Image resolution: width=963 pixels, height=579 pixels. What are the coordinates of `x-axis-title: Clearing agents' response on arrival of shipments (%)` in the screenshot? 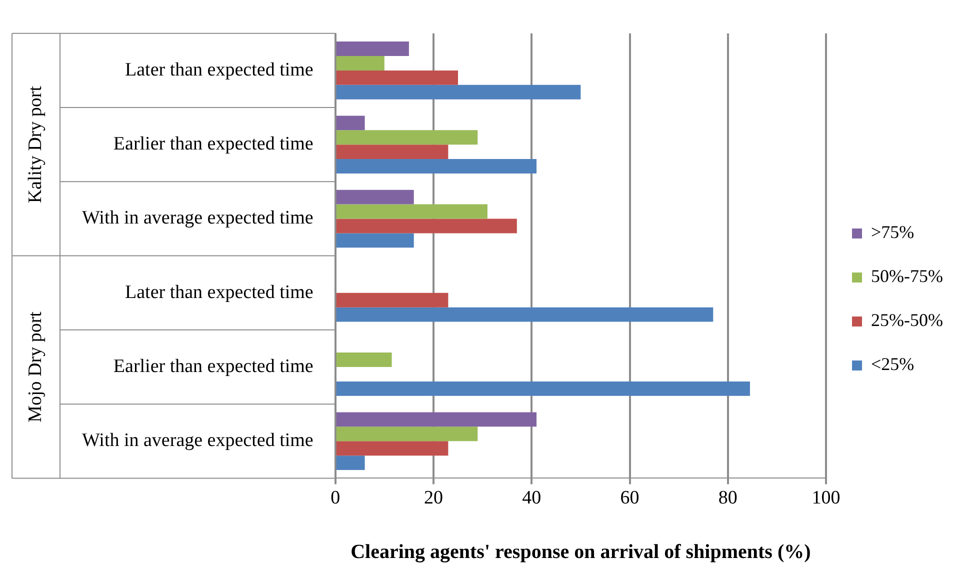 It's located at (580, 552).